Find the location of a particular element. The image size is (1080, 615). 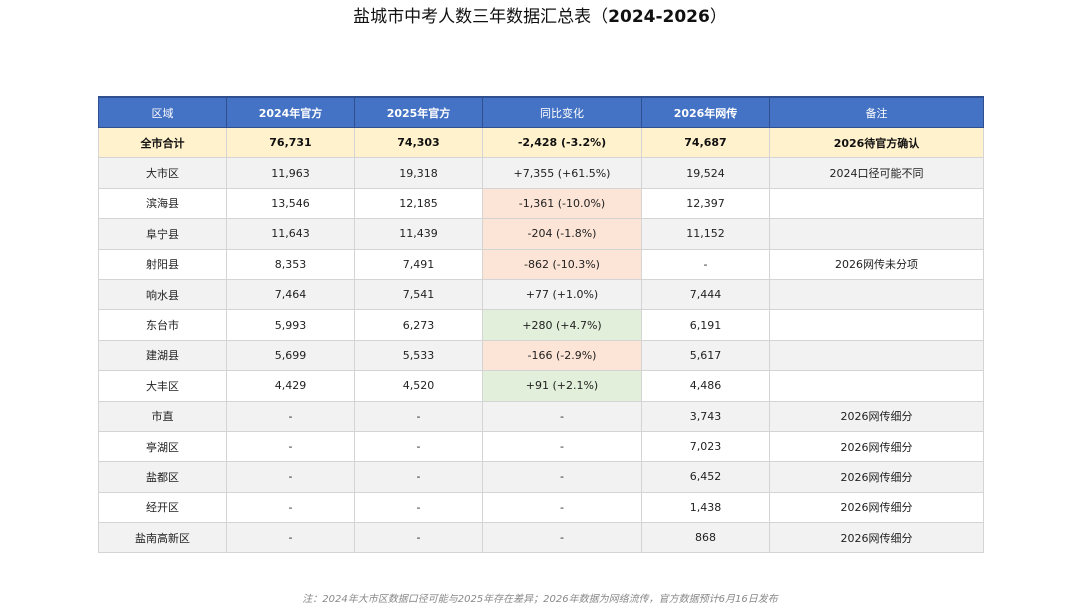

cell-2024: 4,429 is located at coordinates (290, 386).